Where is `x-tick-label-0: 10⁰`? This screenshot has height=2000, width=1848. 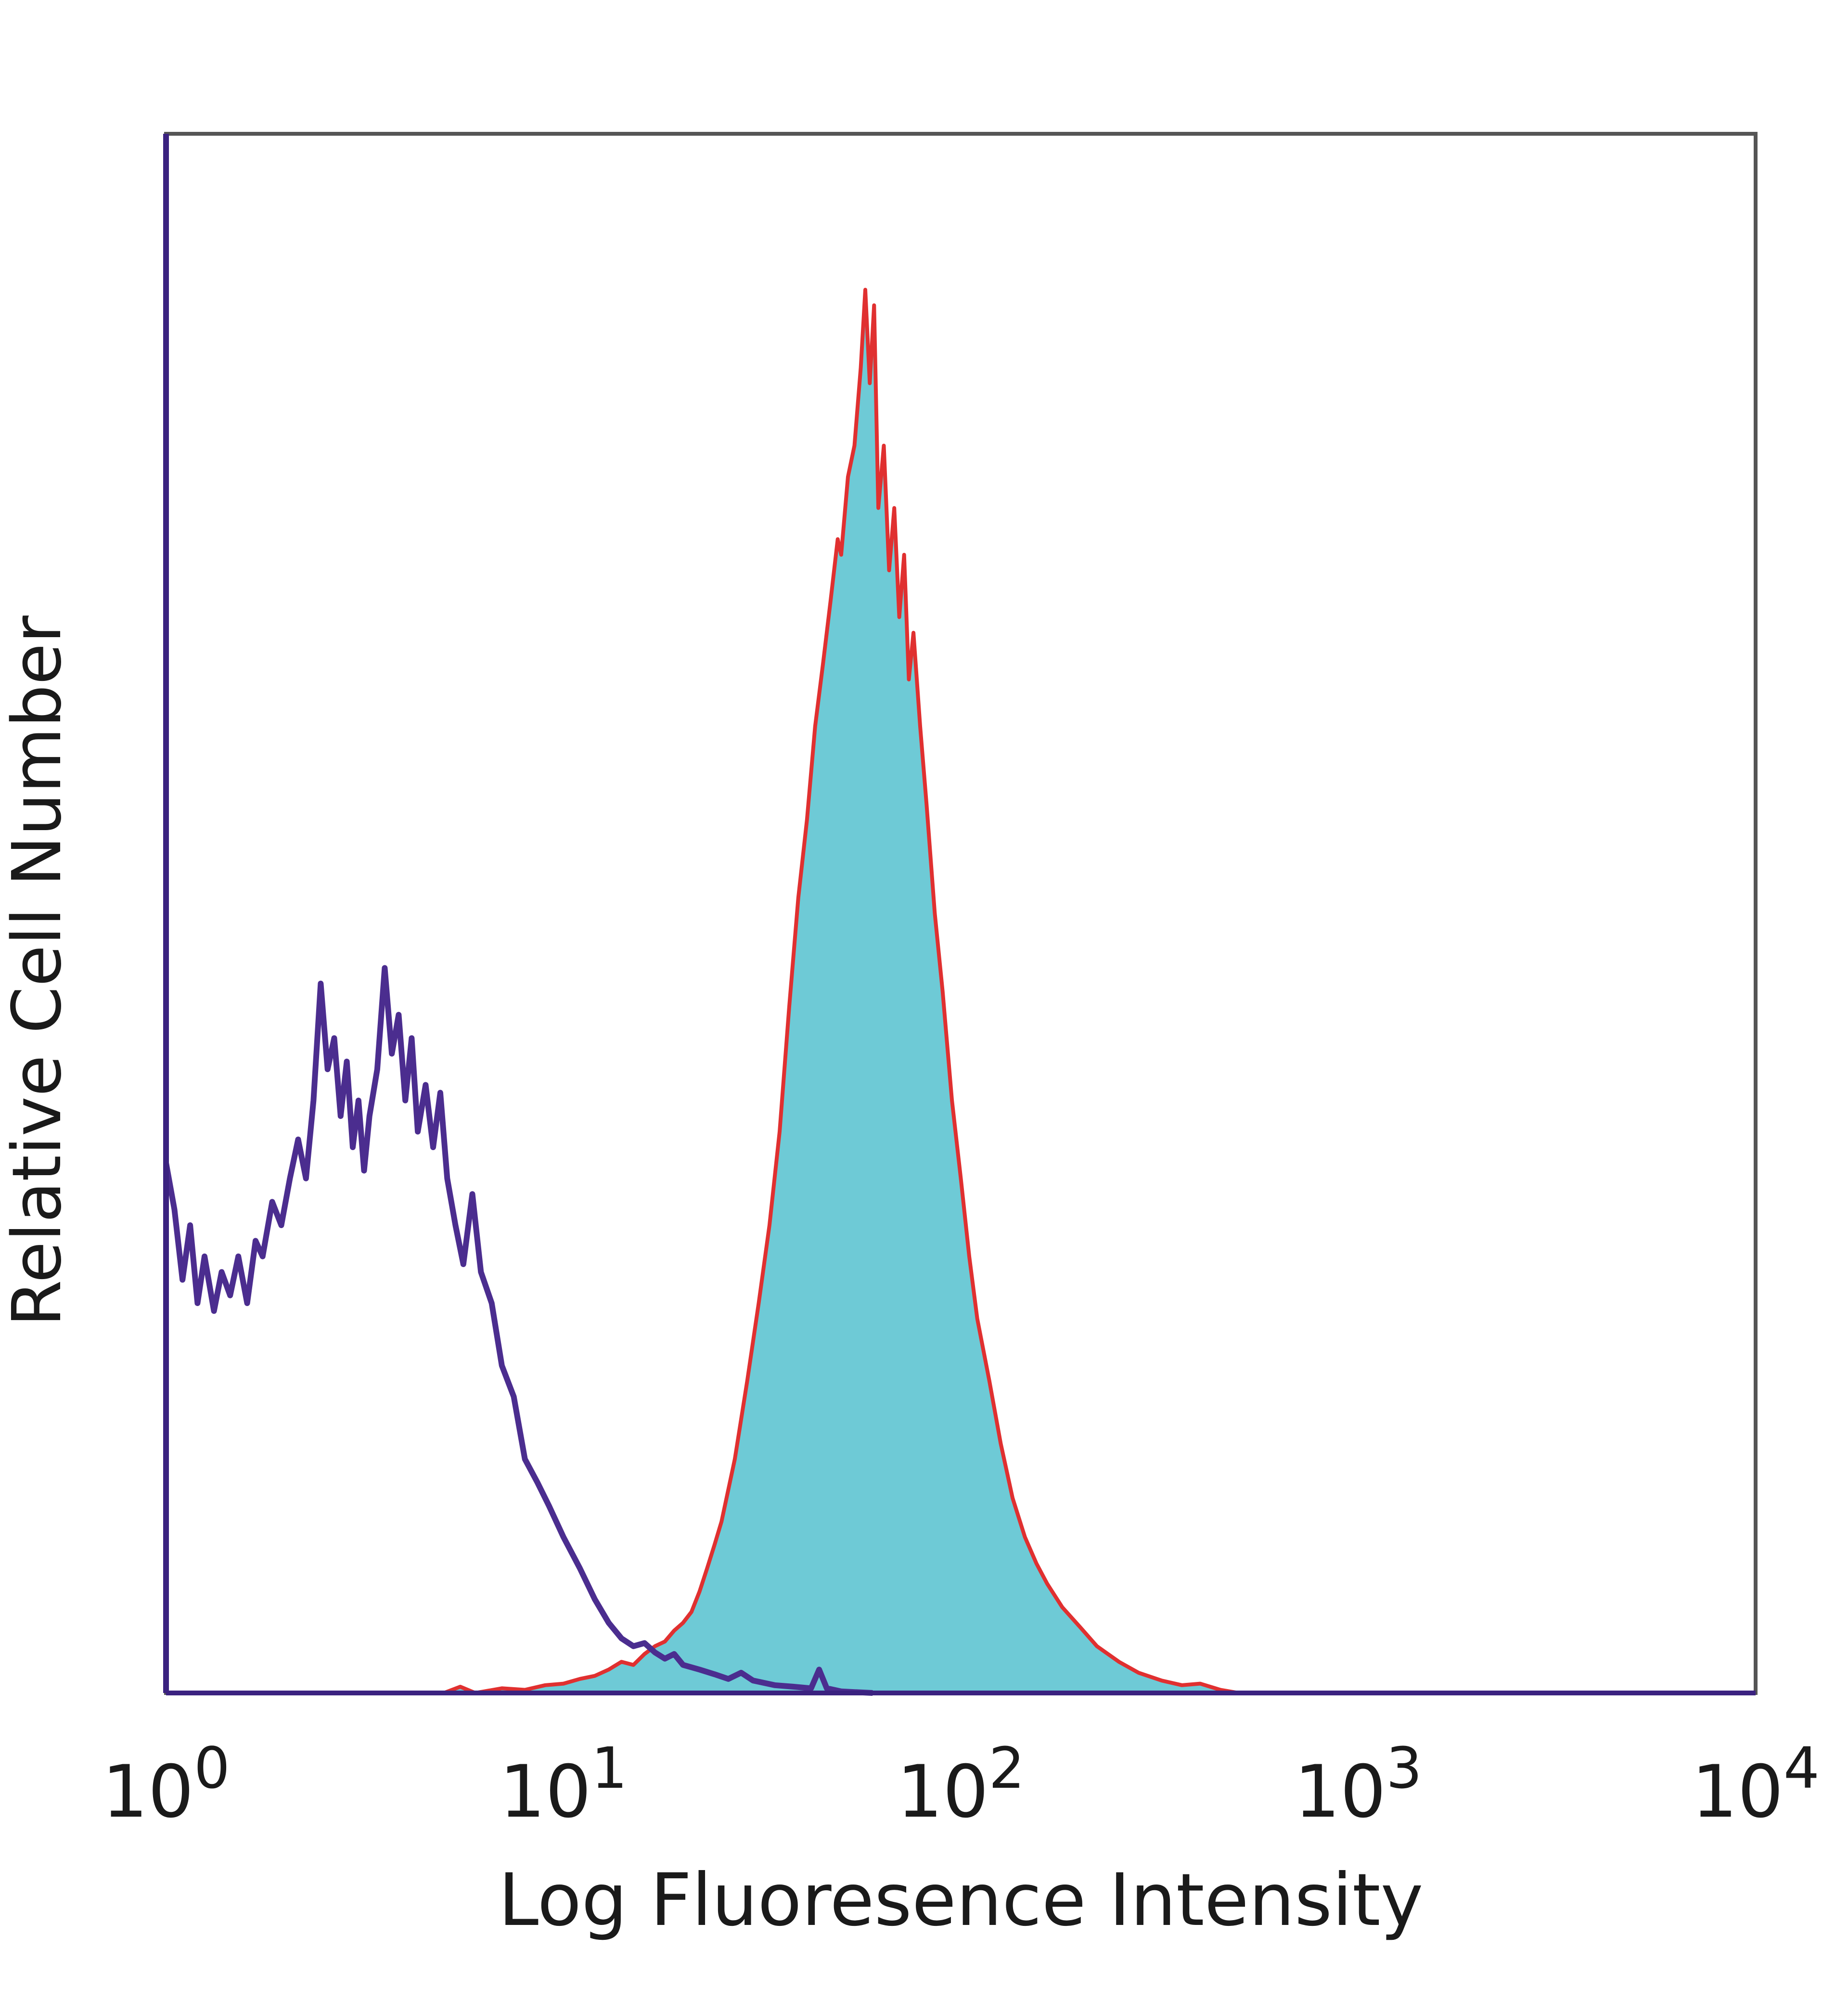 x-tick-label-0: 10⁰ is located at coordinates (166, 1784).